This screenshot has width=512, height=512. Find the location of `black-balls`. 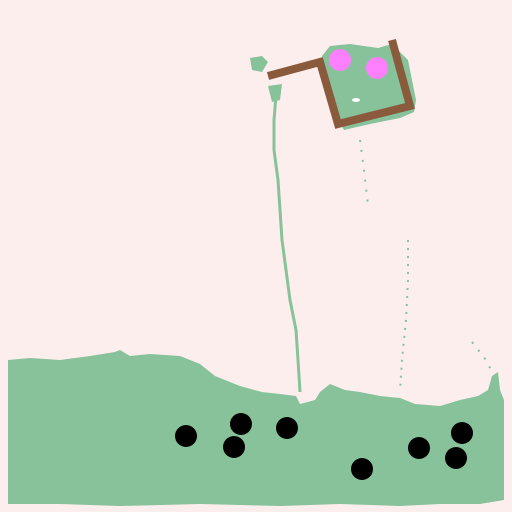

black-balls is located at coordinates (324, 446).